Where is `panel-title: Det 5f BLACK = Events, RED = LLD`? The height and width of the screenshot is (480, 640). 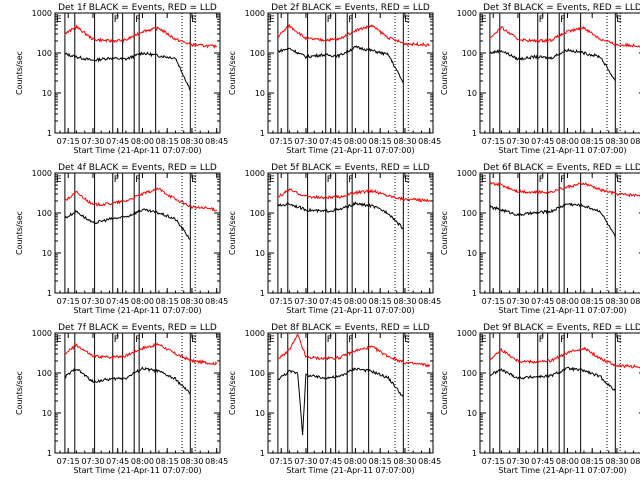 panel-title: Det 5f BLACK = Events, RED = LLD is located at coordinates (350, 168).